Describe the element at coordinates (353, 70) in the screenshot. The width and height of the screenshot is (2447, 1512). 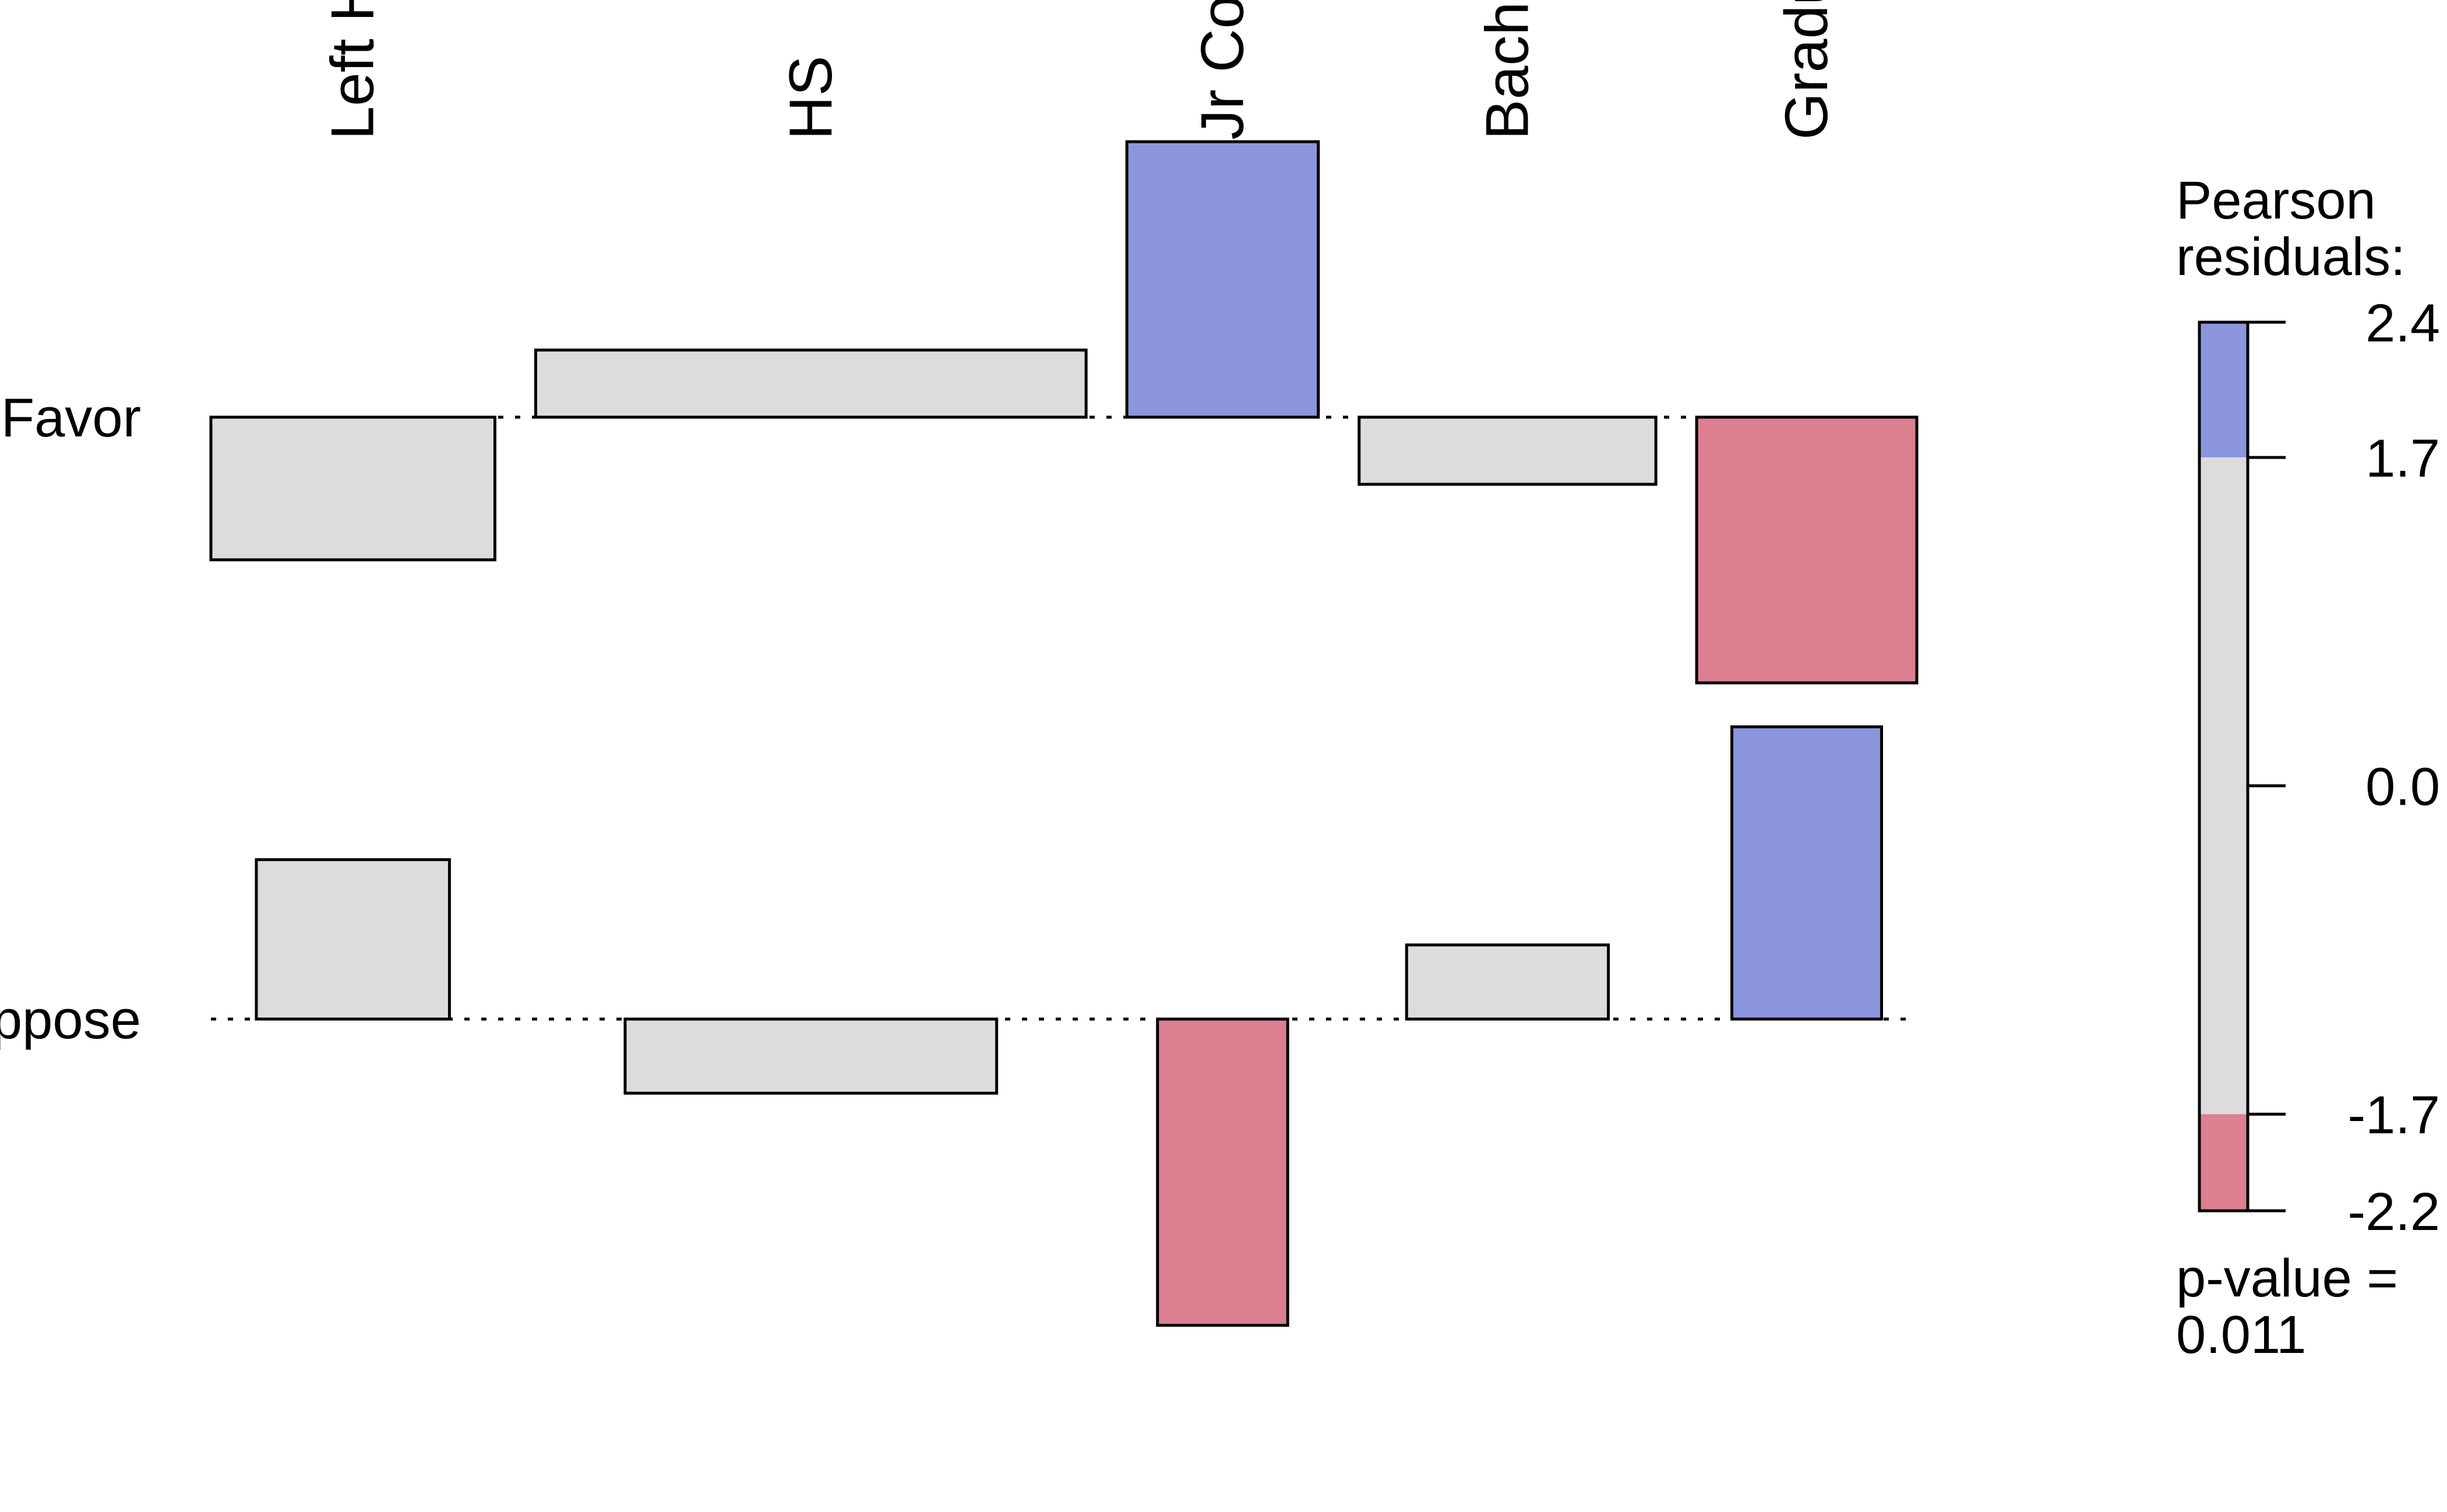
I see `column-label-left-hs: Left H` at that location.